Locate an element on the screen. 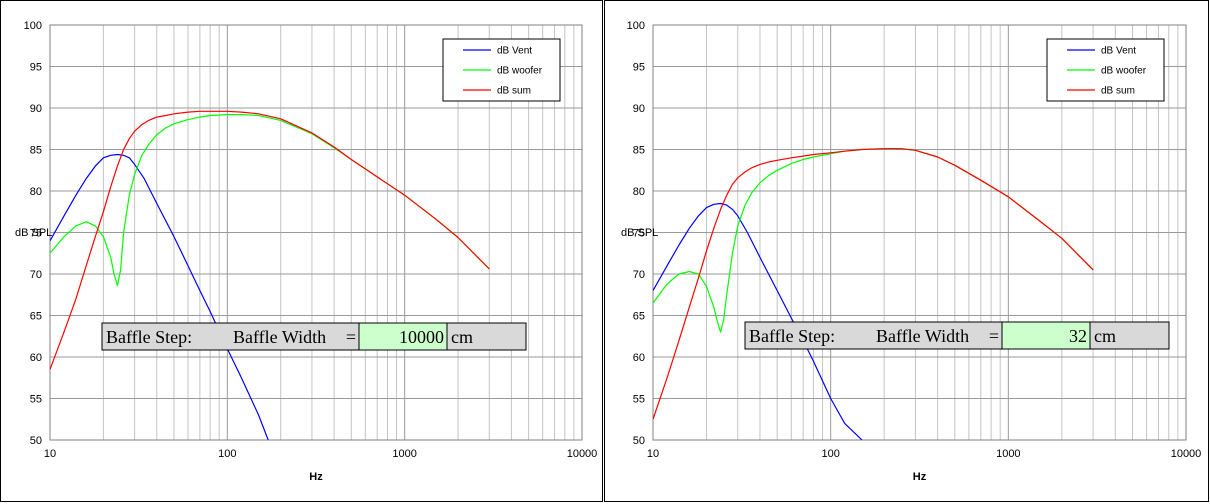 Image resolution: width=1210 pixels, height=504 pixels. series-line-db-vent is located at coordinates (758, 321).